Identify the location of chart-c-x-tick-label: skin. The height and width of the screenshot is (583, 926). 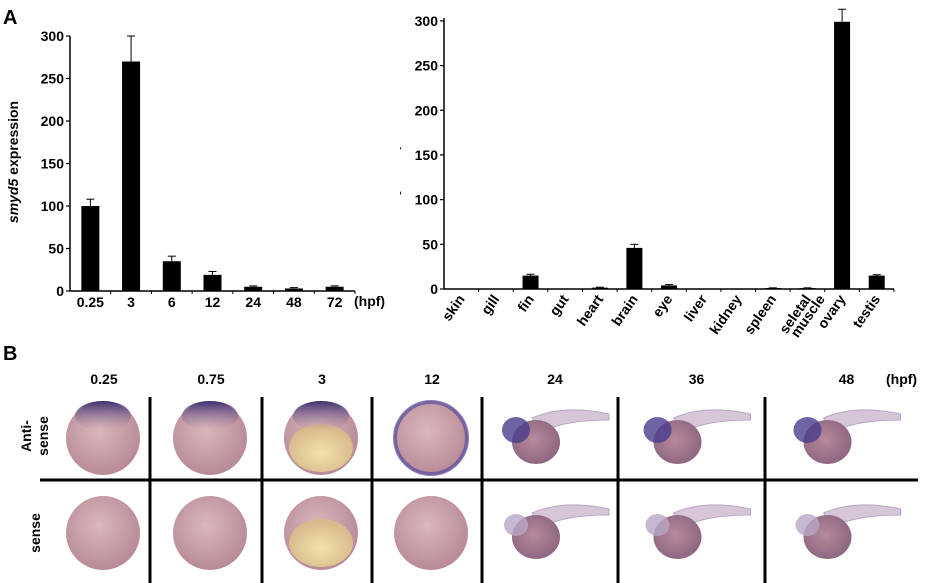
(453, 308).